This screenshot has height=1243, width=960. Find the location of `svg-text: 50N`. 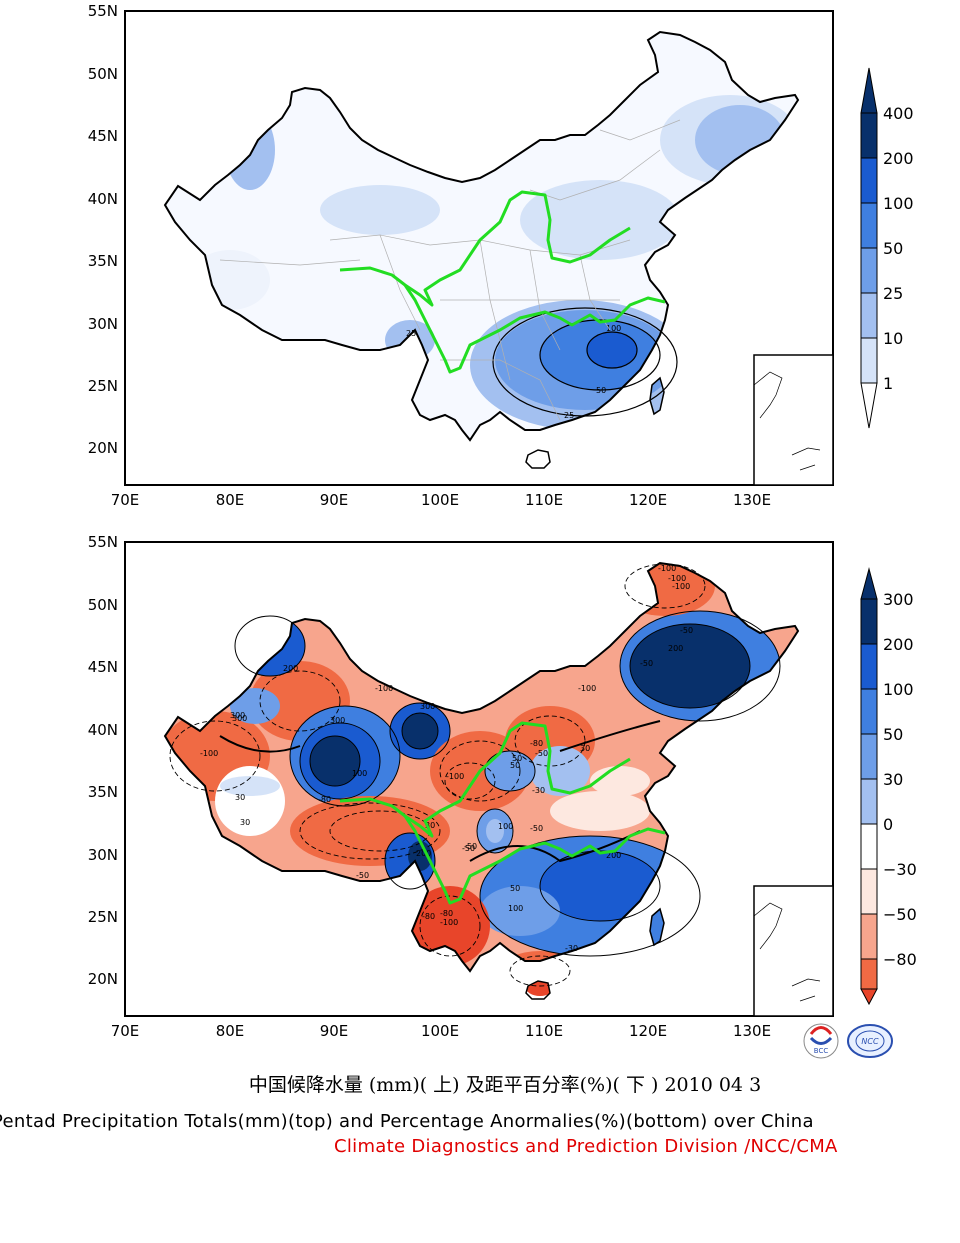

svg-text: 50N is located at coordinates (103, 74).